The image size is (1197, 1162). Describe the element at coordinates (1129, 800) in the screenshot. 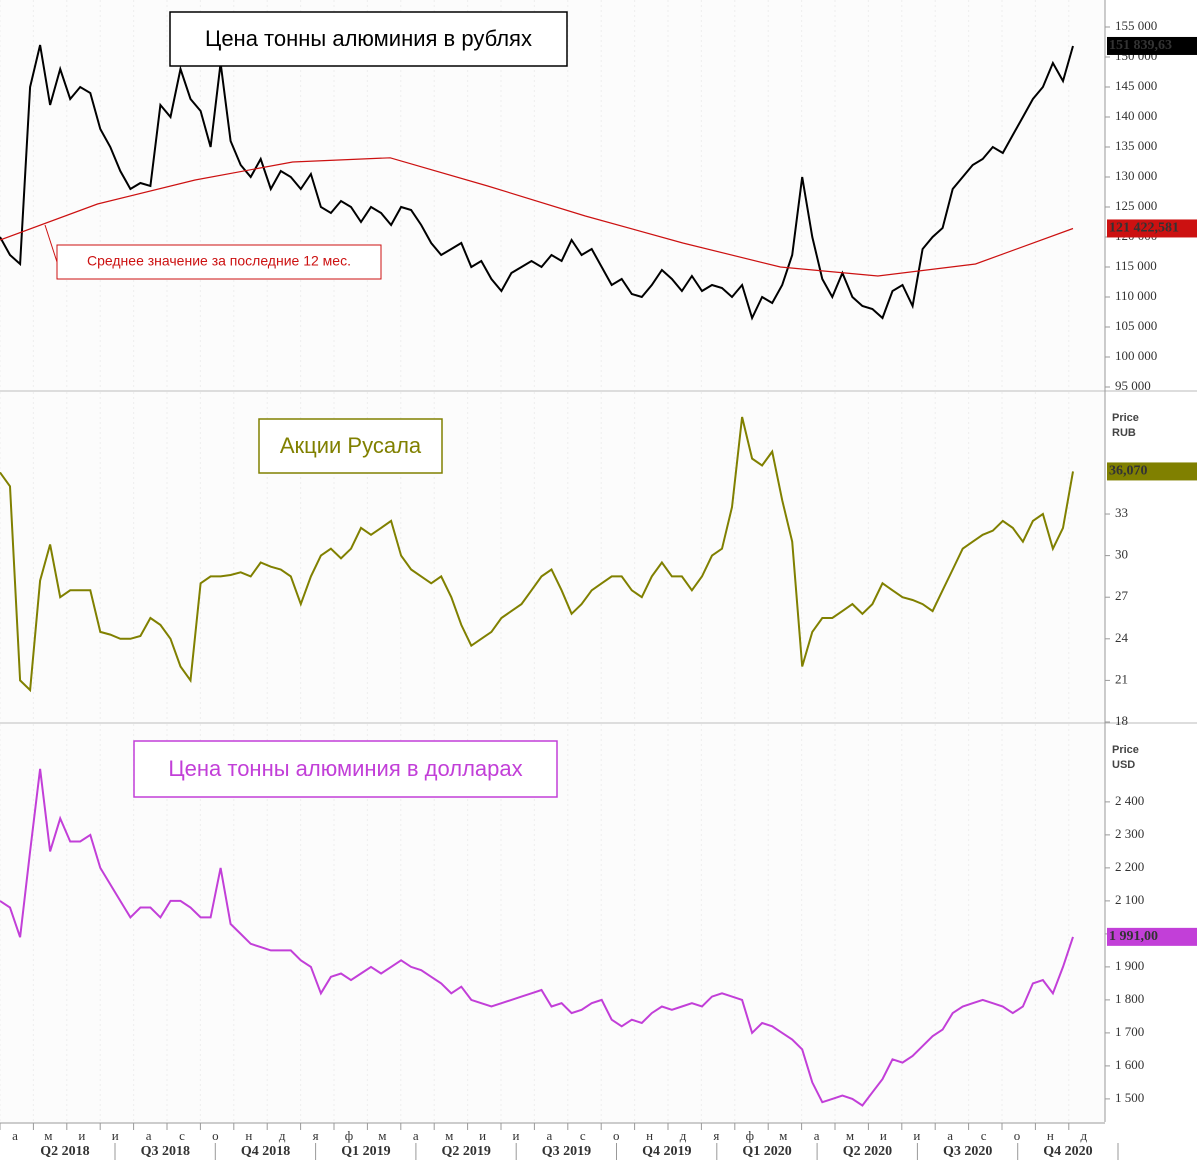

I see `y-tick-label: 2 400` at that location.